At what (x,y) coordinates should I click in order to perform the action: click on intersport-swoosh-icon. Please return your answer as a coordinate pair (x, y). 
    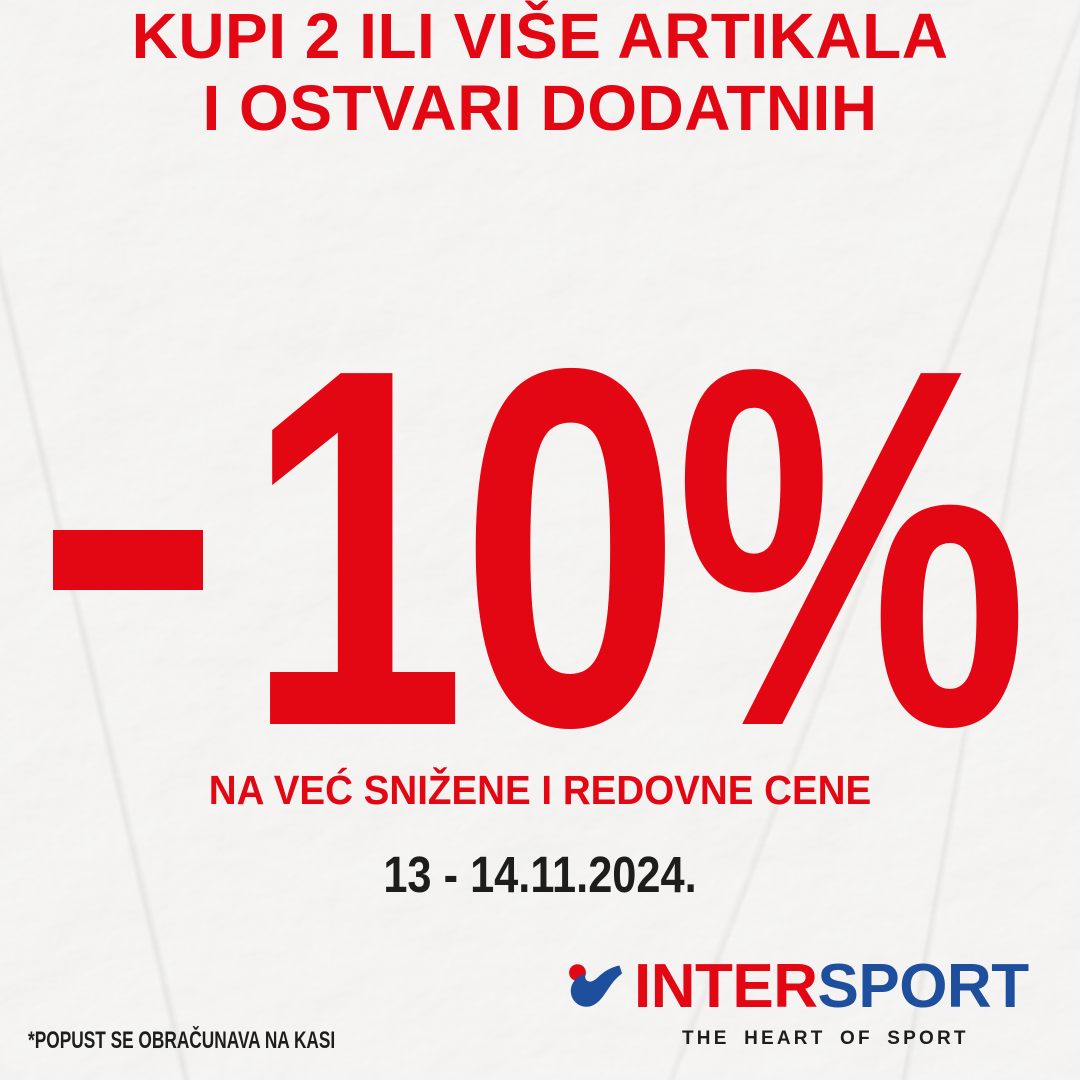
    Looking at the image, I should click on (595, 985).